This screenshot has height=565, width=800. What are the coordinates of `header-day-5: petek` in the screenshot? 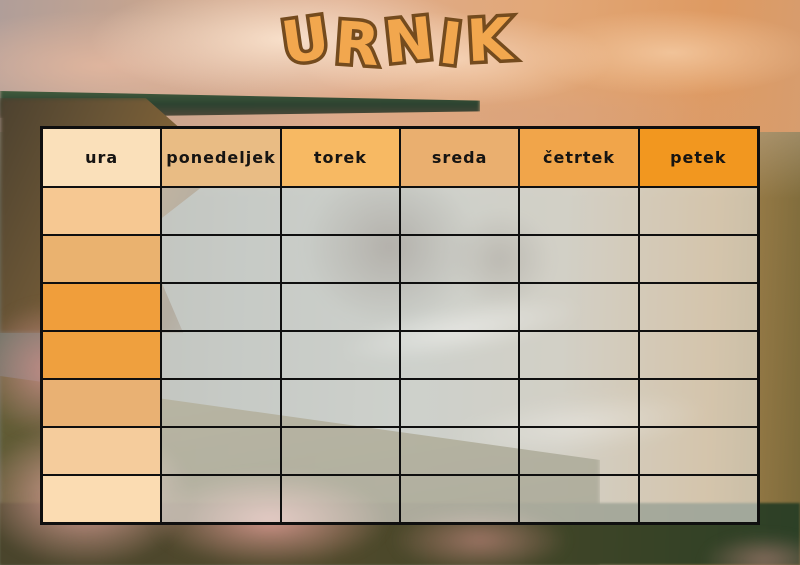 It's located at (698, 157).